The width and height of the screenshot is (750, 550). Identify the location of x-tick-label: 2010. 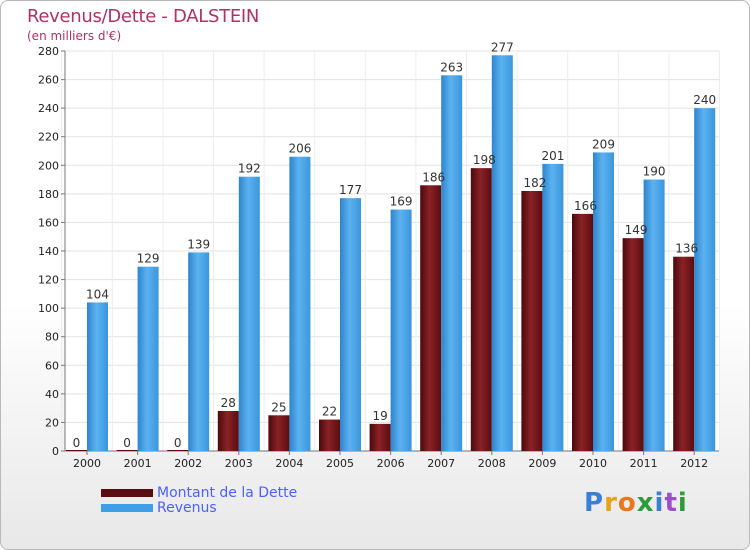
(593, 463).